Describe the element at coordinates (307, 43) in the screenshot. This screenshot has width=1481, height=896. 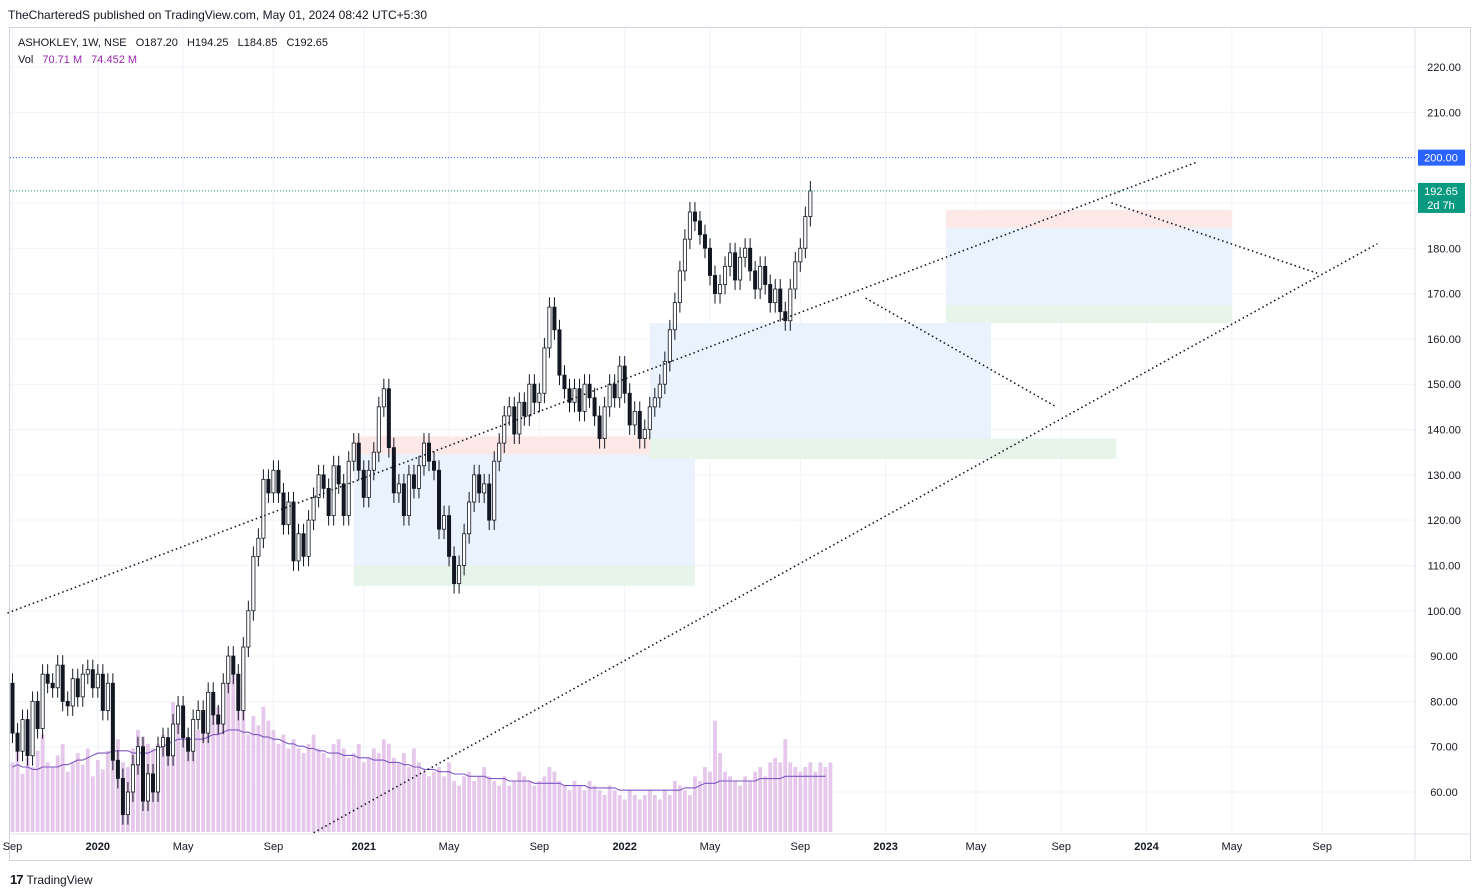
I see `legend-close: C192.65` at that location.